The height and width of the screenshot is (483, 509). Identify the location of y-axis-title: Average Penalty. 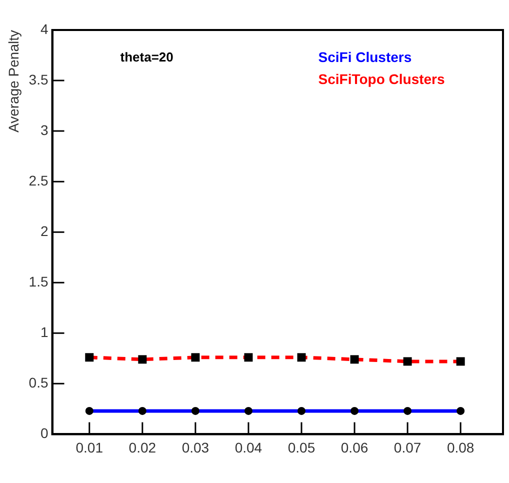
(13, 81).